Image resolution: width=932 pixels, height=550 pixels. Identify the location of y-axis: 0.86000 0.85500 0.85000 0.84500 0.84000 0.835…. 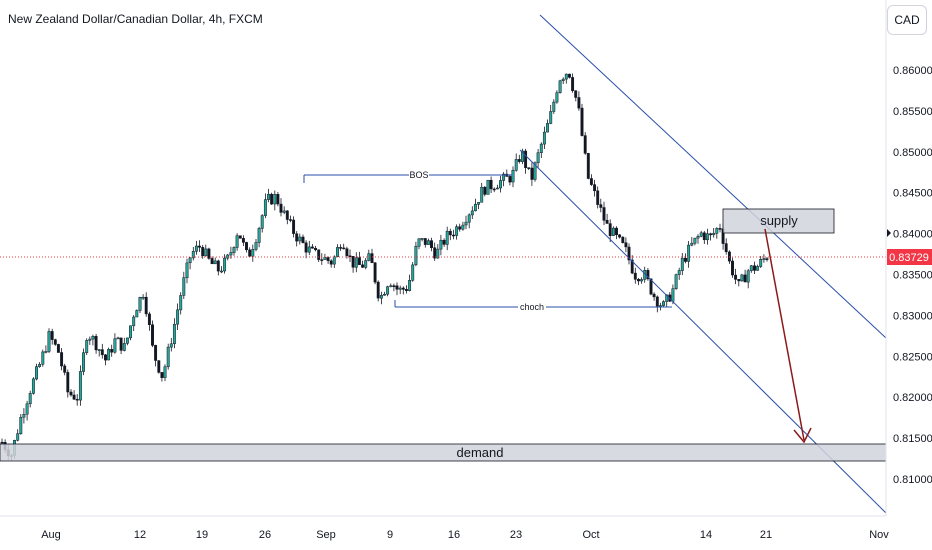
(912, 275).